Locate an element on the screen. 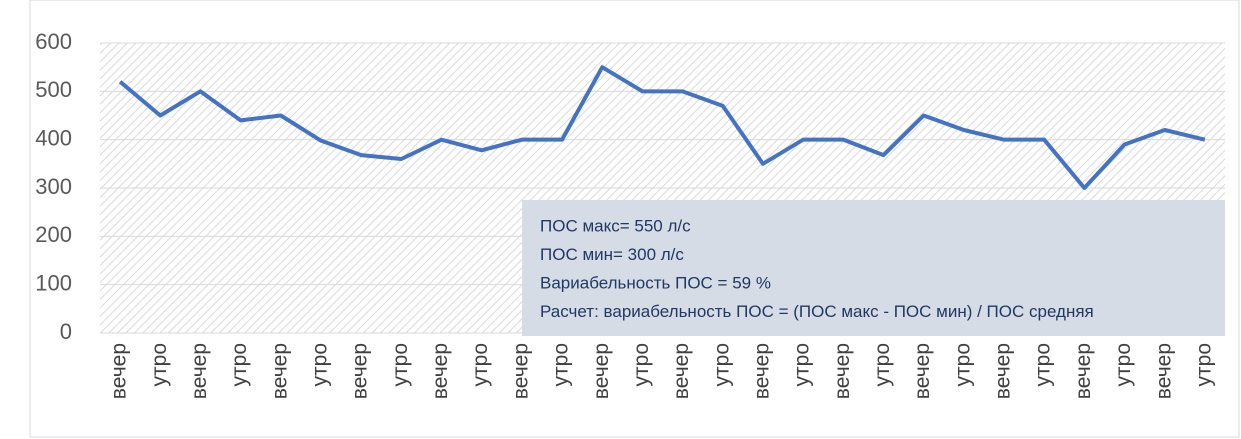 This screenshot has height=439, width=1241. y-tick-label: 0 is located at coordinates (66, 331).